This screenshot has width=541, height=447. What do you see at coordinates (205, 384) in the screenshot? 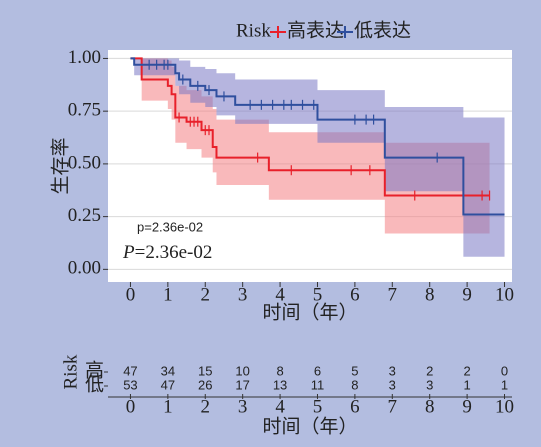
I see `risk-count: 26` at bounding box center [205, 384].